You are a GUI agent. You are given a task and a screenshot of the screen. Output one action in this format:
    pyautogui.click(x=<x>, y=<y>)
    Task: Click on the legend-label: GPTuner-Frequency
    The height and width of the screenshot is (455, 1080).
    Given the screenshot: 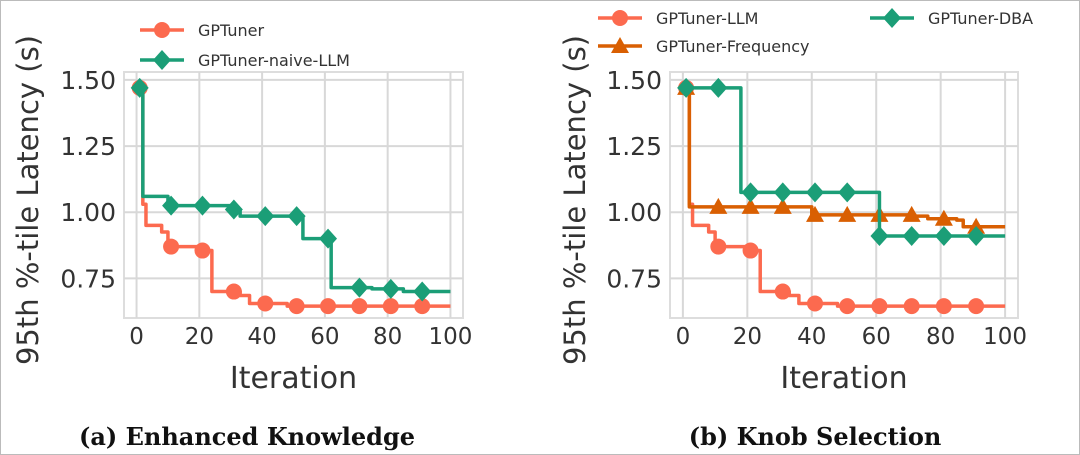 What is the action you would take?
    pyautogui.click(x=733, y=46)
    